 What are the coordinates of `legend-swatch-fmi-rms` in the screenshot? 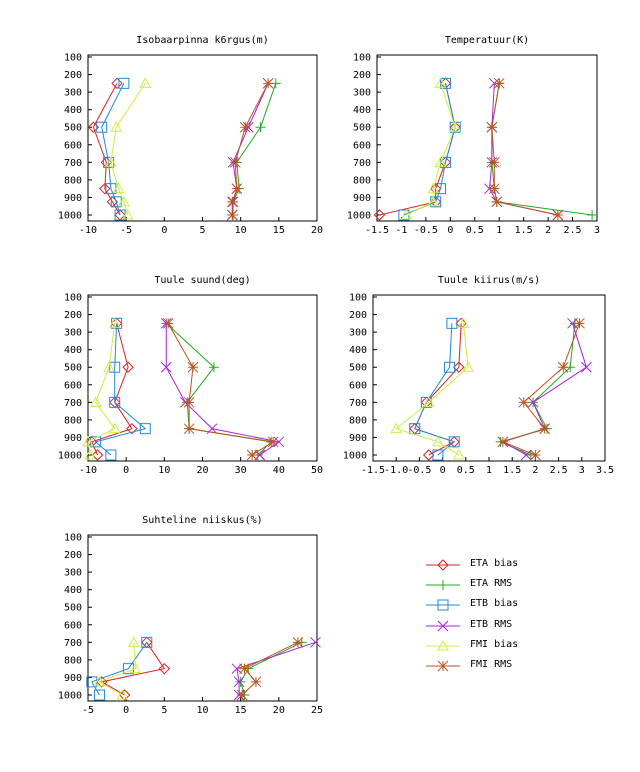 It's located at (443, 666).